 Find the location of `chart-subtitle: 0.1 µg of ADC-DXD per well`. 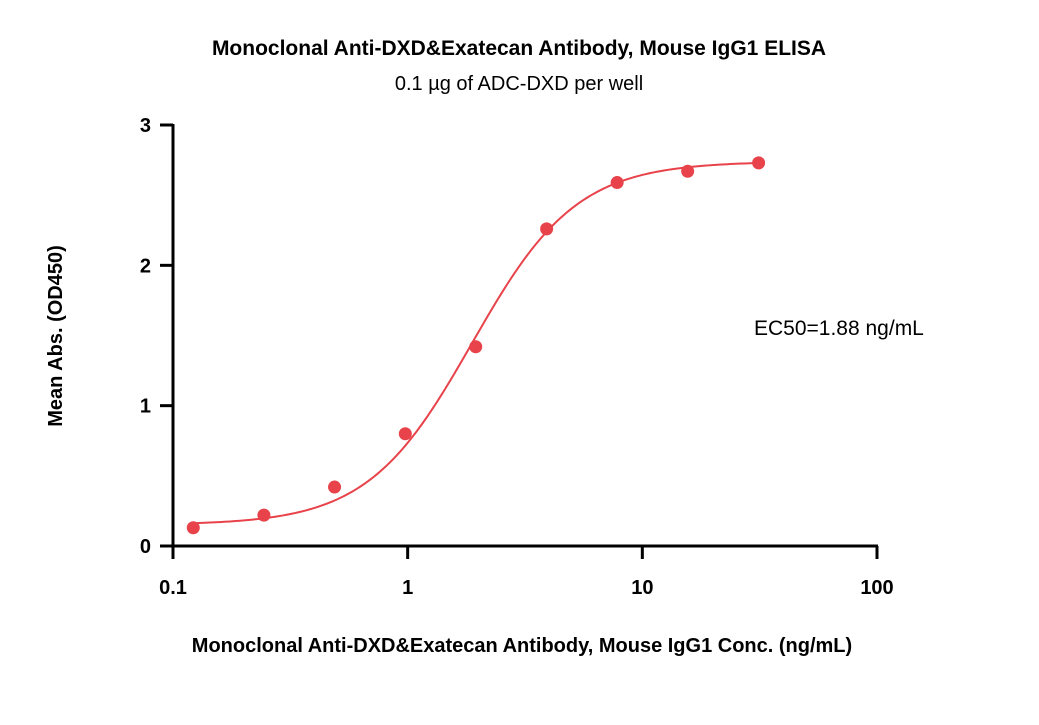

chart-subtitle: 0.1 µg of ADC-DXD per well is located at coordinates (519, 84).